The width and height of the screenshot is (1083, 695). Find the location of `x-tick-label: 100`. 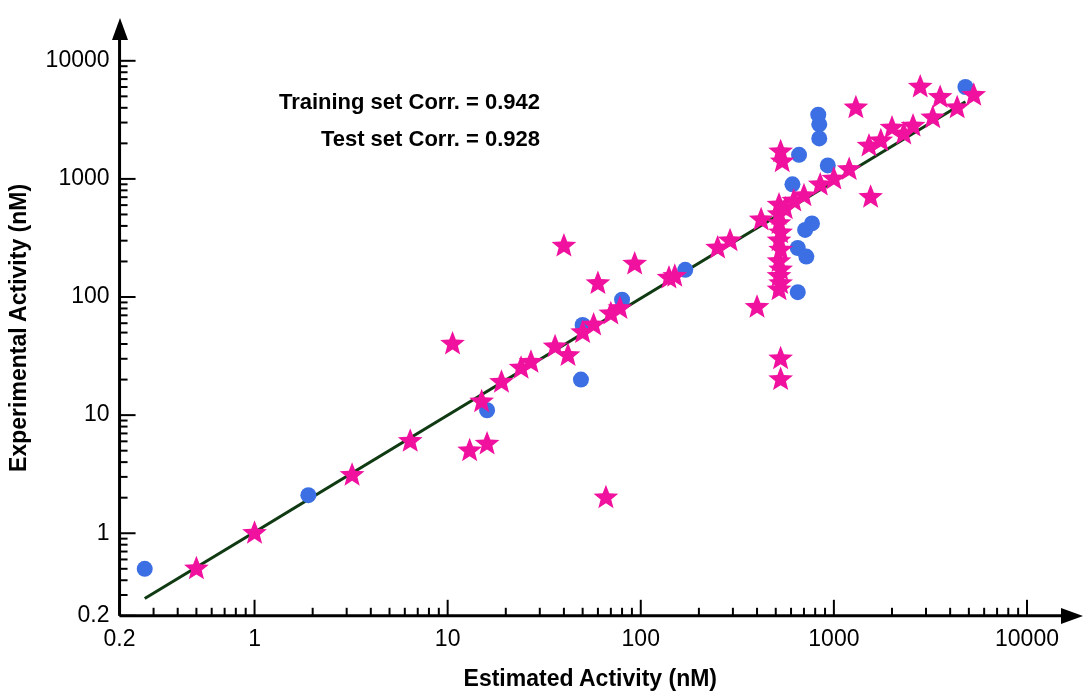

x-tick-label: 100 is located at coordinates (640, 637).